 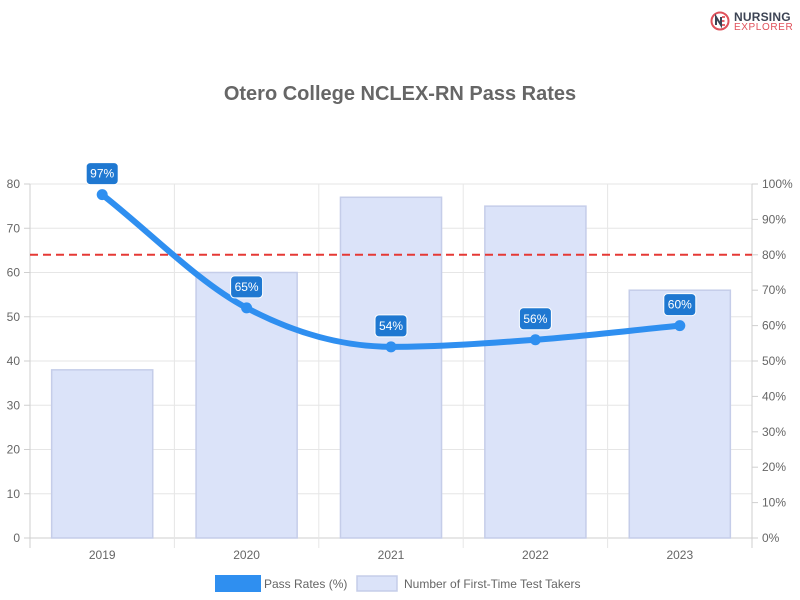 What do you see at coordinates (774, 255) in the screenshot?
I see `right-axis-tick-label: 80%` at bounding box center [774, 255].